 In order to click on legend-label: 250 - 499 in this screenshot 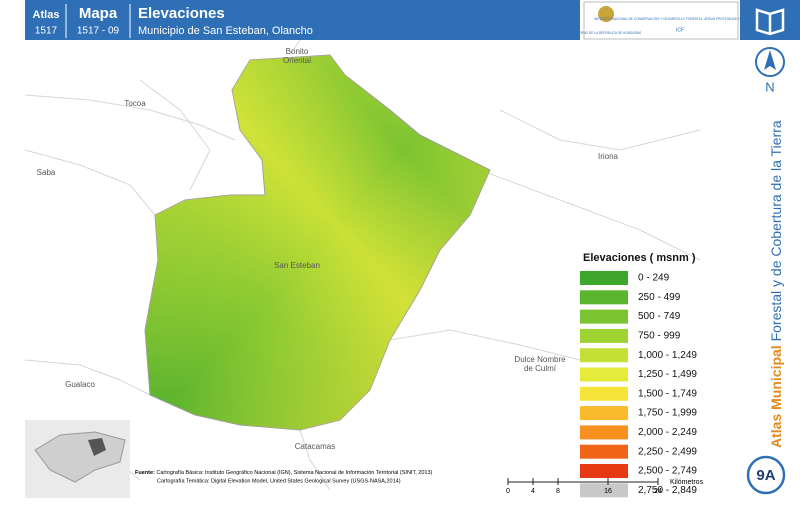, I will do `click(659, 297)`.